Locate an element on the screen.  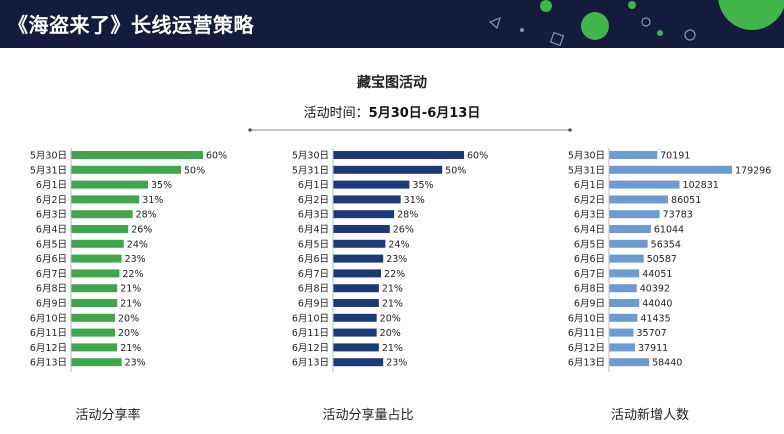
value-label: 44040 is located at coordinates (657, 304).